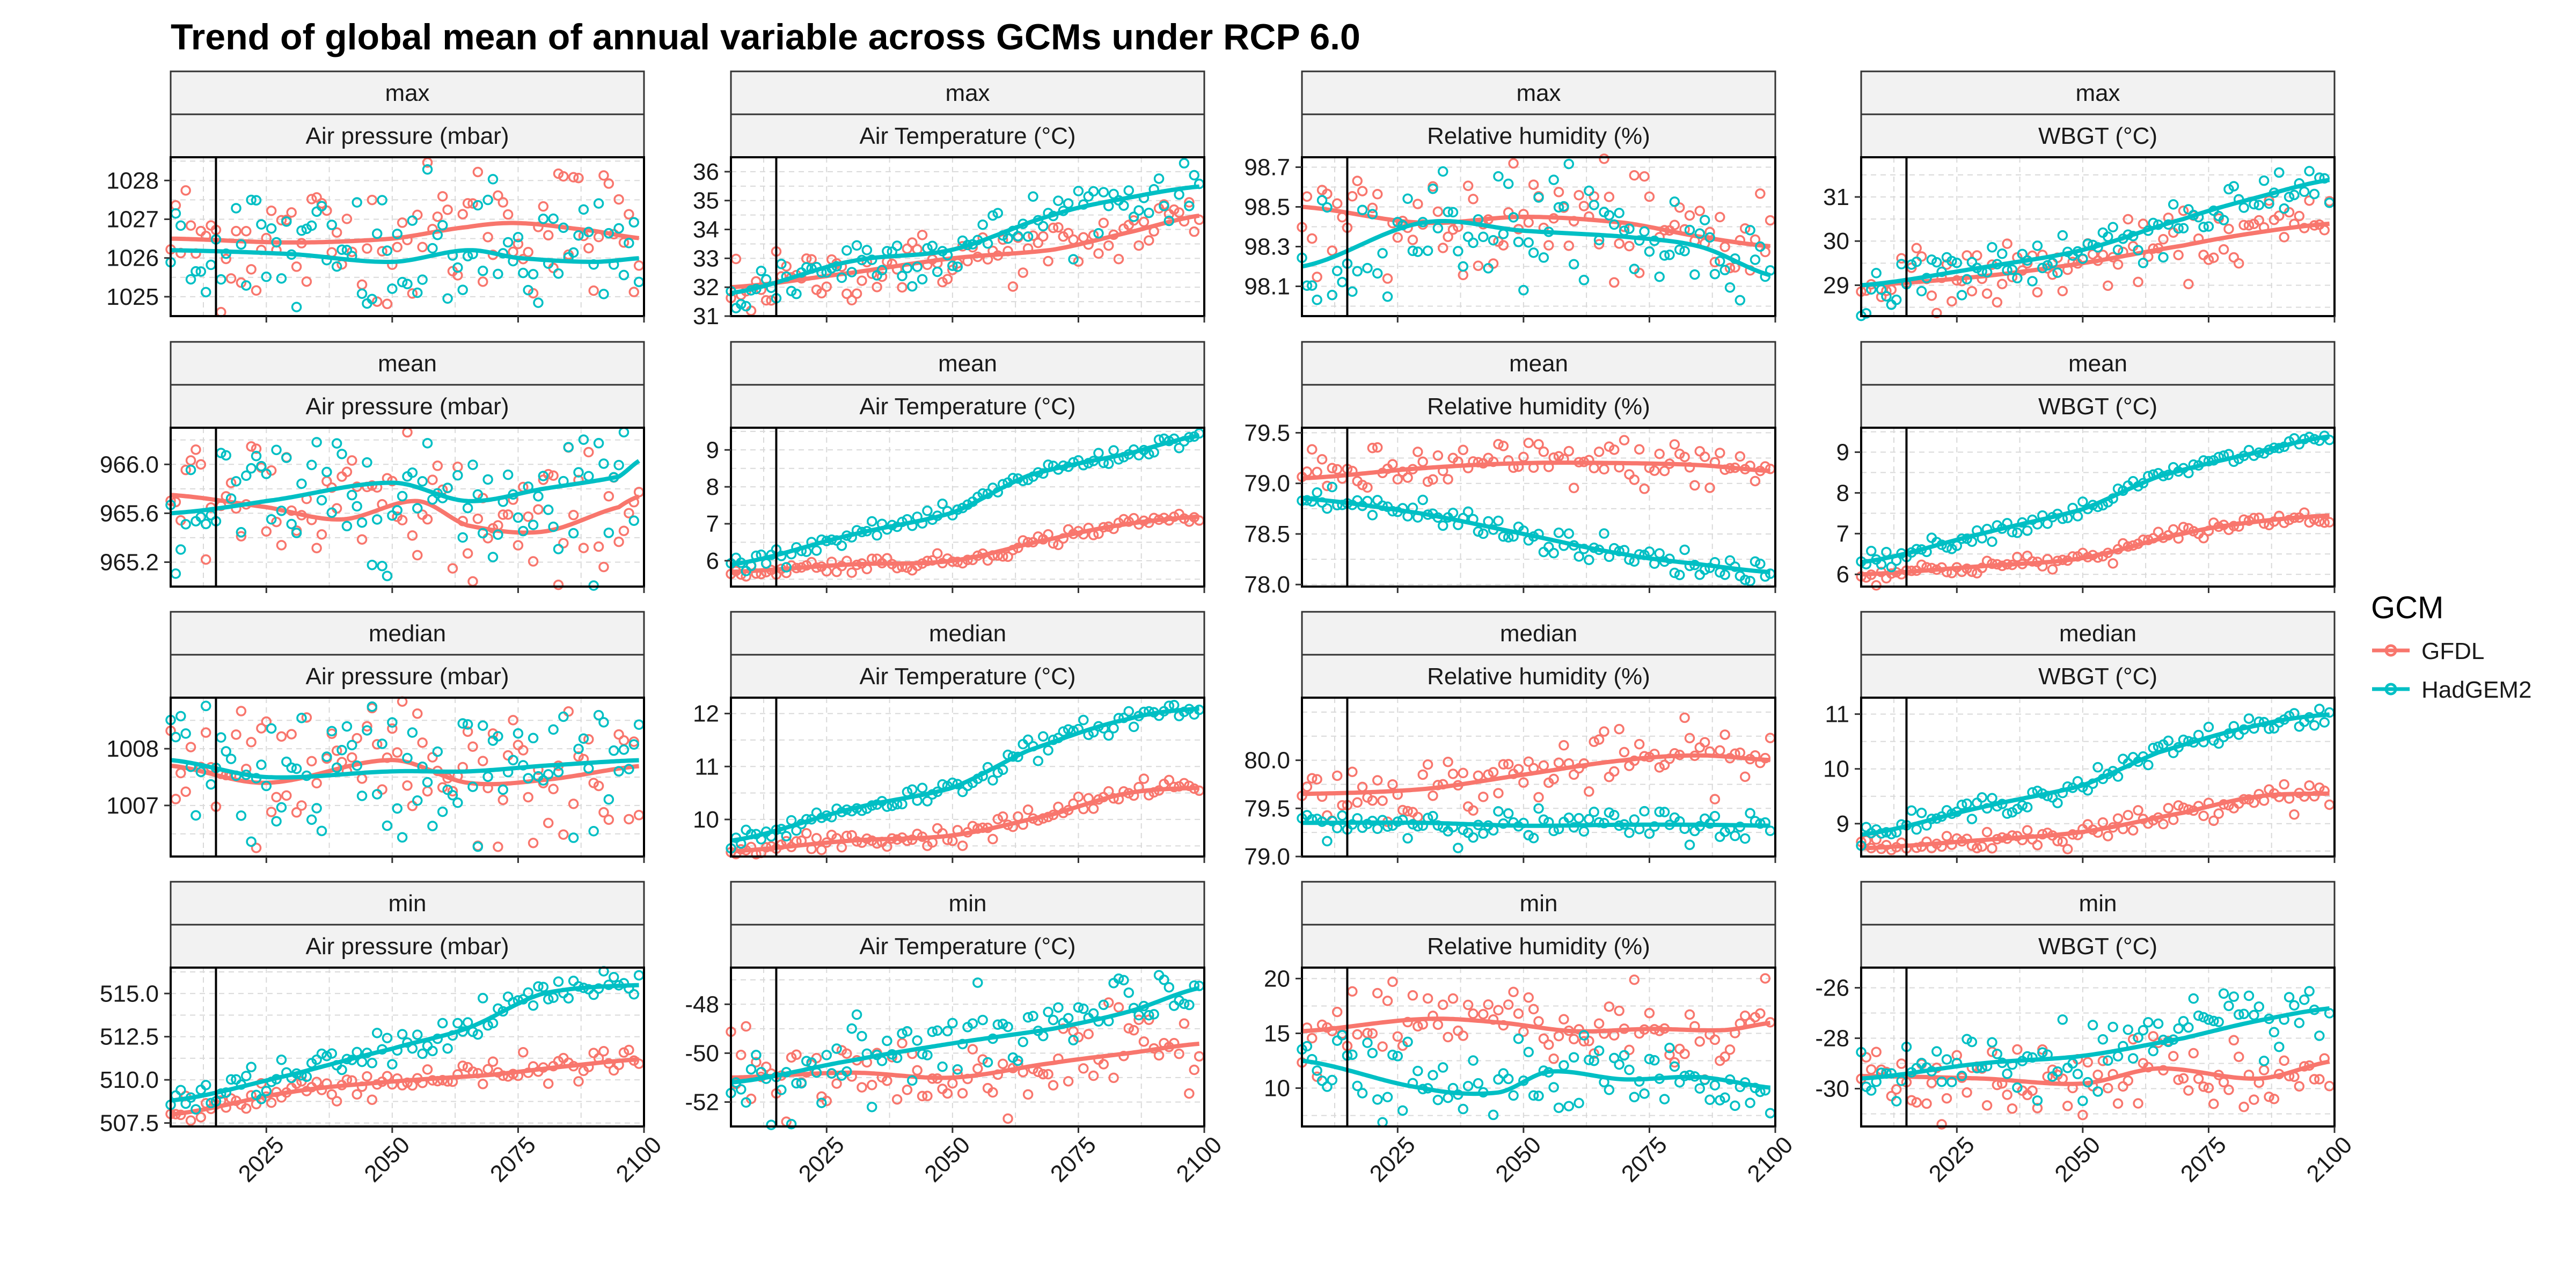 The height and width of the screenshot is (1288, 2576). What do you see at coordinates (2098, 507) in the screenshot?
I see `panel-border` at bounding box center [2098, 507].